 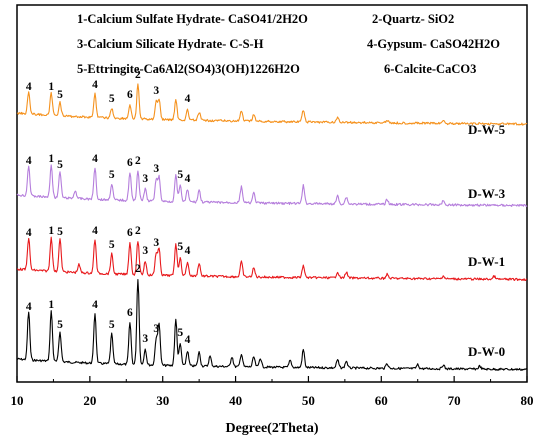 What do you see at coordinates (60, 325) in the screenshot?
I see `peak-label-d-w-0-2: 5` at bounding box center [60, 325].